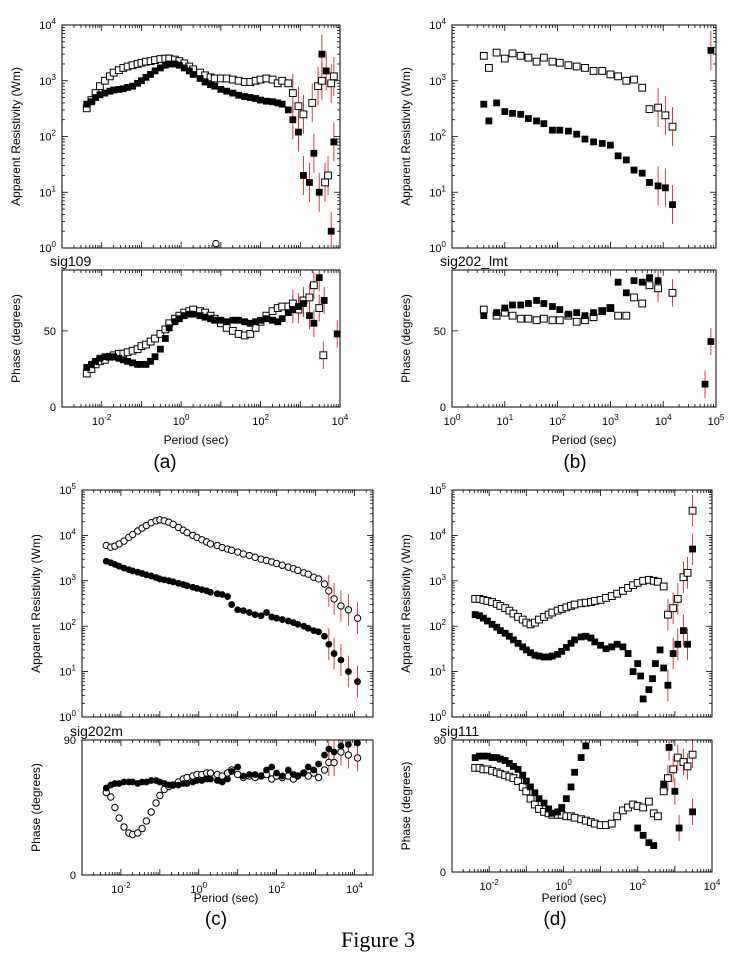  Describe the element at coordinates (597, 331) in the screenshot. I see `series-1-filled-square` at that location.